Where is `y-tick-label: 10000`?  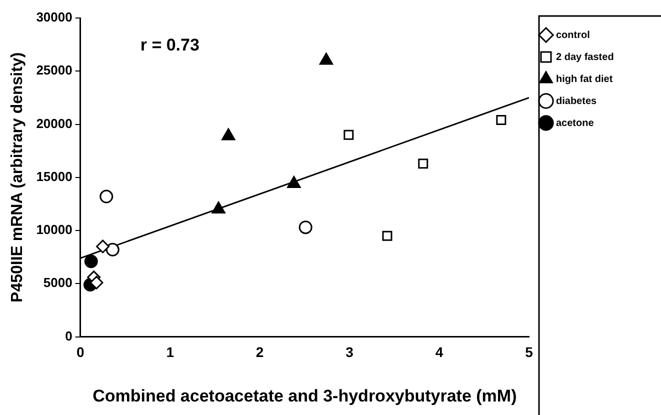
y-tick-label: 10000 is located at coordinates (54, 230).